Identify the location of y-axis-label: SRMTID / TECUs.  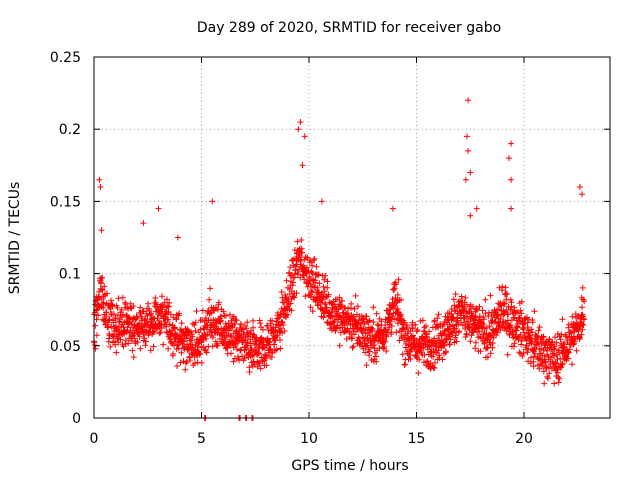
(15, 238).